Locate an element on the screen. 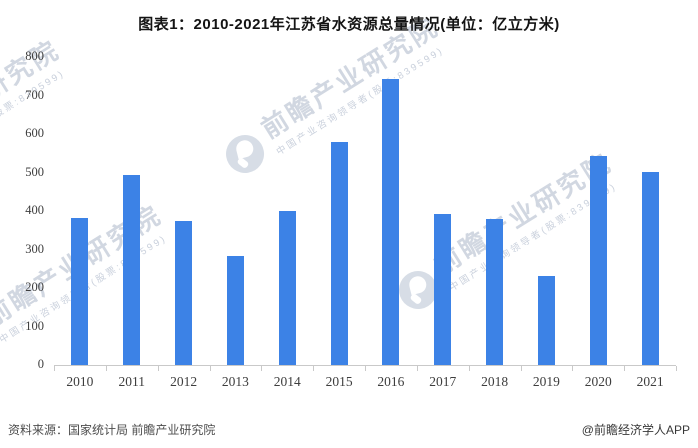 The image size is (698, 448). x-axis-label: 2012 is located at coordinates (184, 381).